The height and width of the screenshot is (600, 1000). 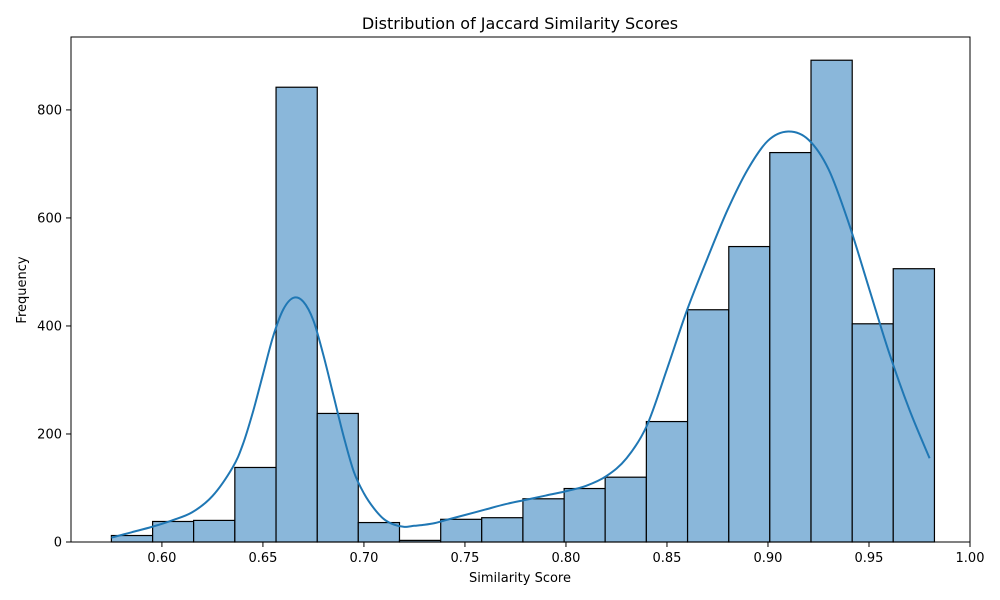 I want to click on y-tick-label-0: 0, so click(x=58, y=543).